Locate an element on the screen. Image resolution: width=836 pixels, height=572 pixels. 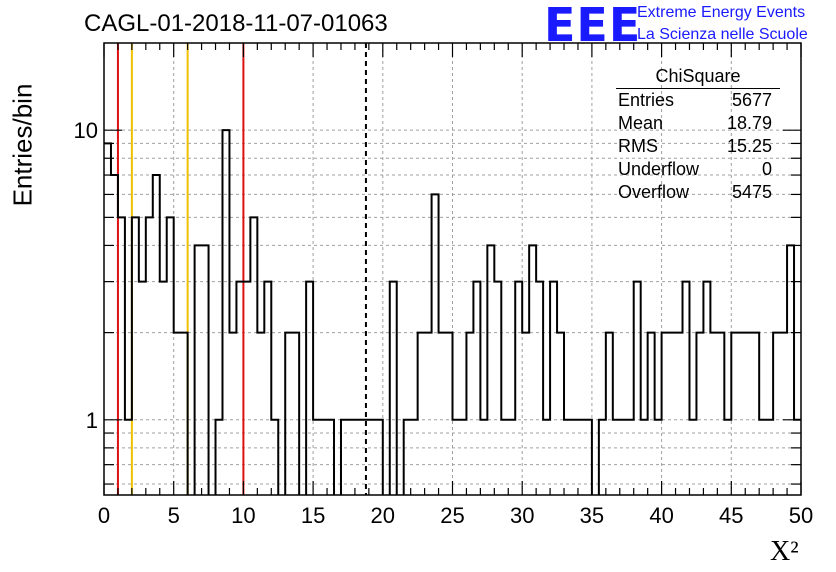
stat-label: Underflow is located at coordinates (659, 169).